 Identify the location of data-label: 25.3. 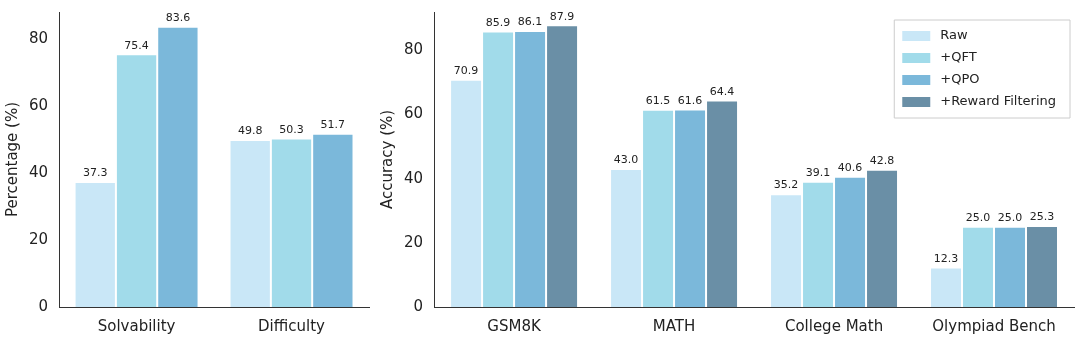
(1042, 217).